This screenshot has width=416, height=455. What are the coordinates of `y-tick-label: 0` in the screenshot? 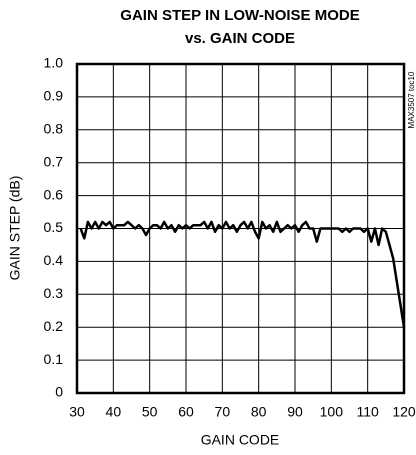 It's located at (59, 392).